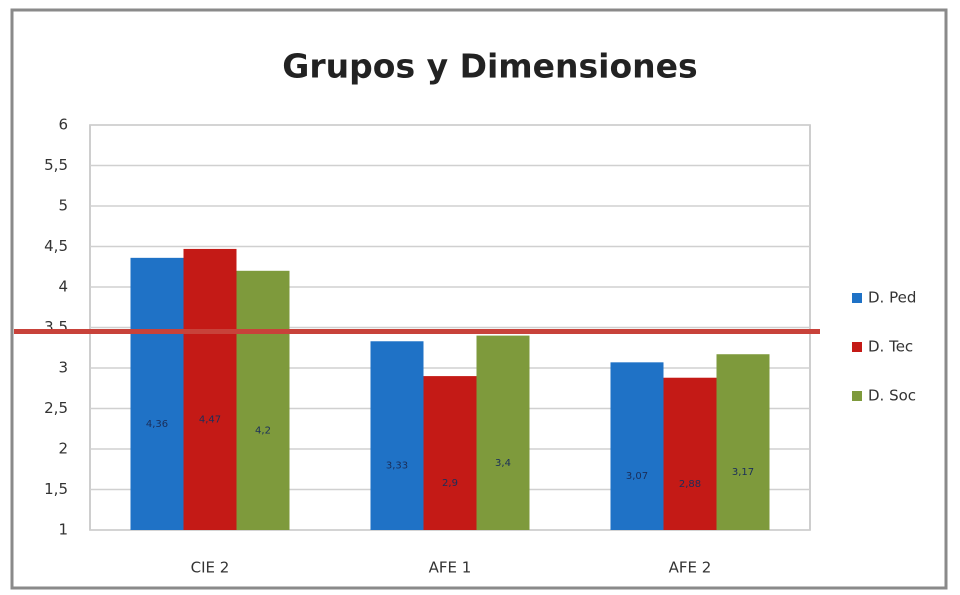 Image resolution: width=960 pixels, height=595 pixels. What do you see at coordinates (63, 368) in the screenshot?
I see `y-tick-label: 3` at bounding box center [63, 368].